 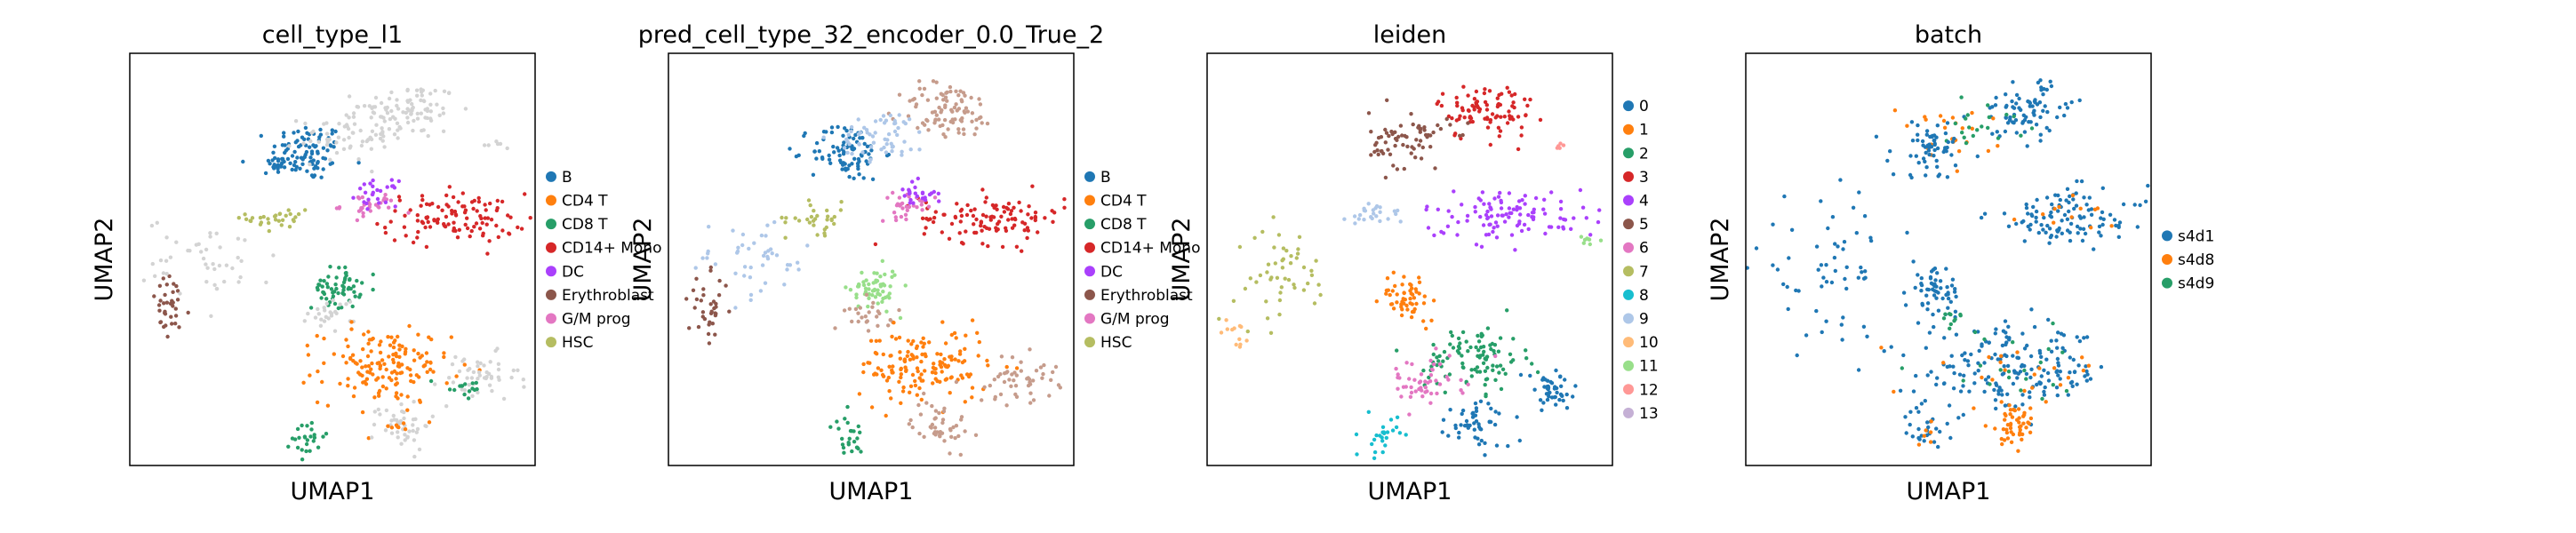 I want to click on y-axis-label: UMAP2, so click(x=1182, y=260).